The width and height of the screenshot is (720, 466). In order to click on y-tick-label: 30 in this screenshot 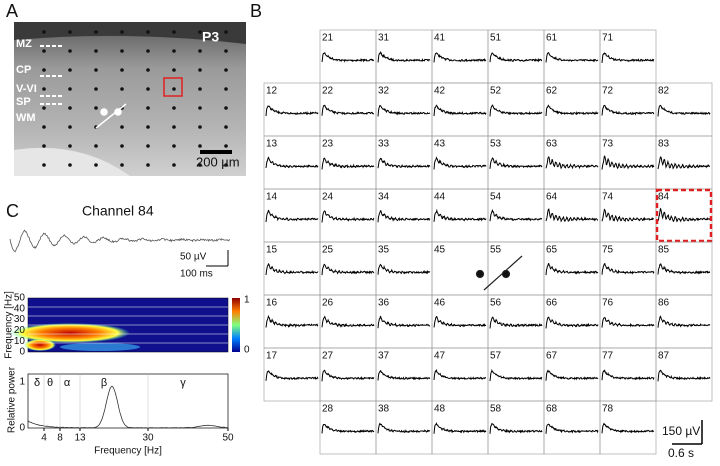, I will do `click(20, 319)`.